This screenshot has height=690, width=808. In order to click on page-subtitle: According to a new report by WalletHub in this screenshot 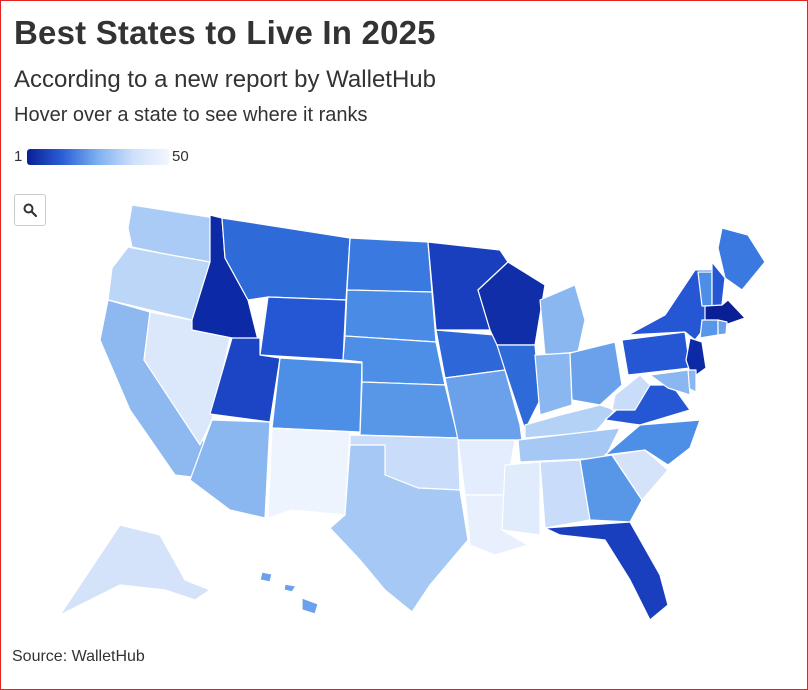, I will do `click(225, 79)`.